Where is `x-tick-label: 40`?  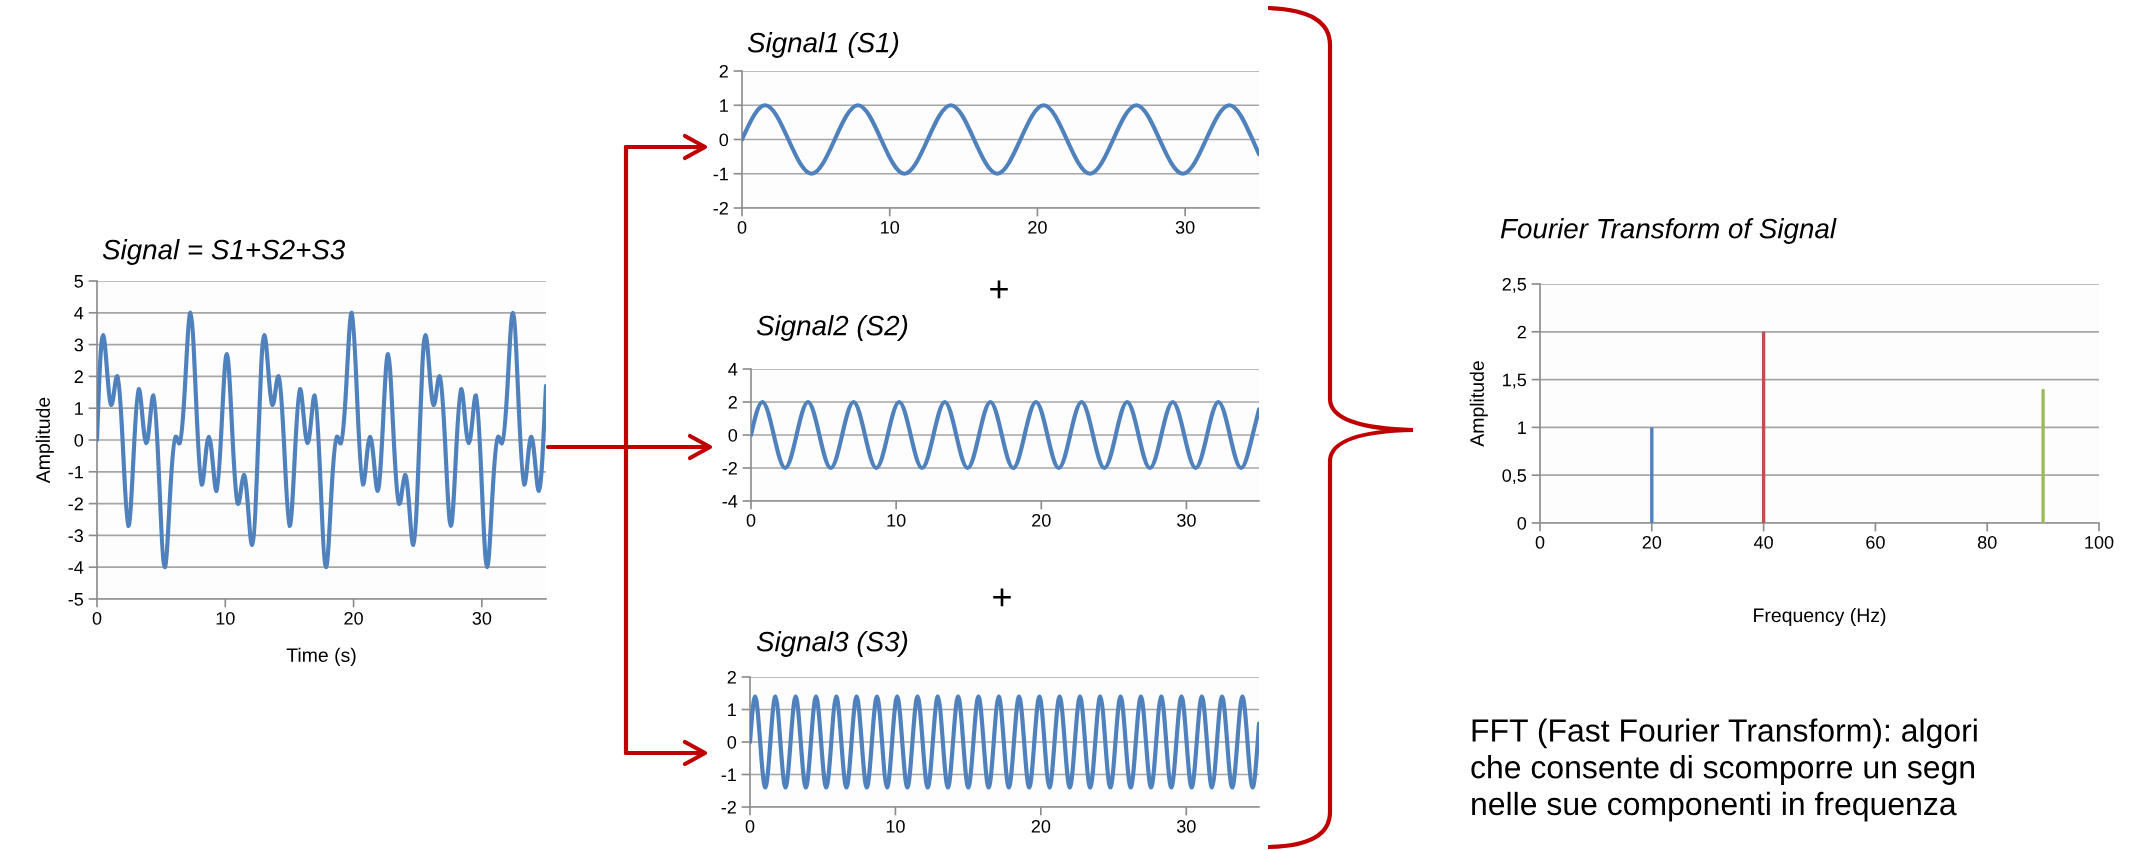 x-tick-label: 40 is located at coordinates (1763, 542).